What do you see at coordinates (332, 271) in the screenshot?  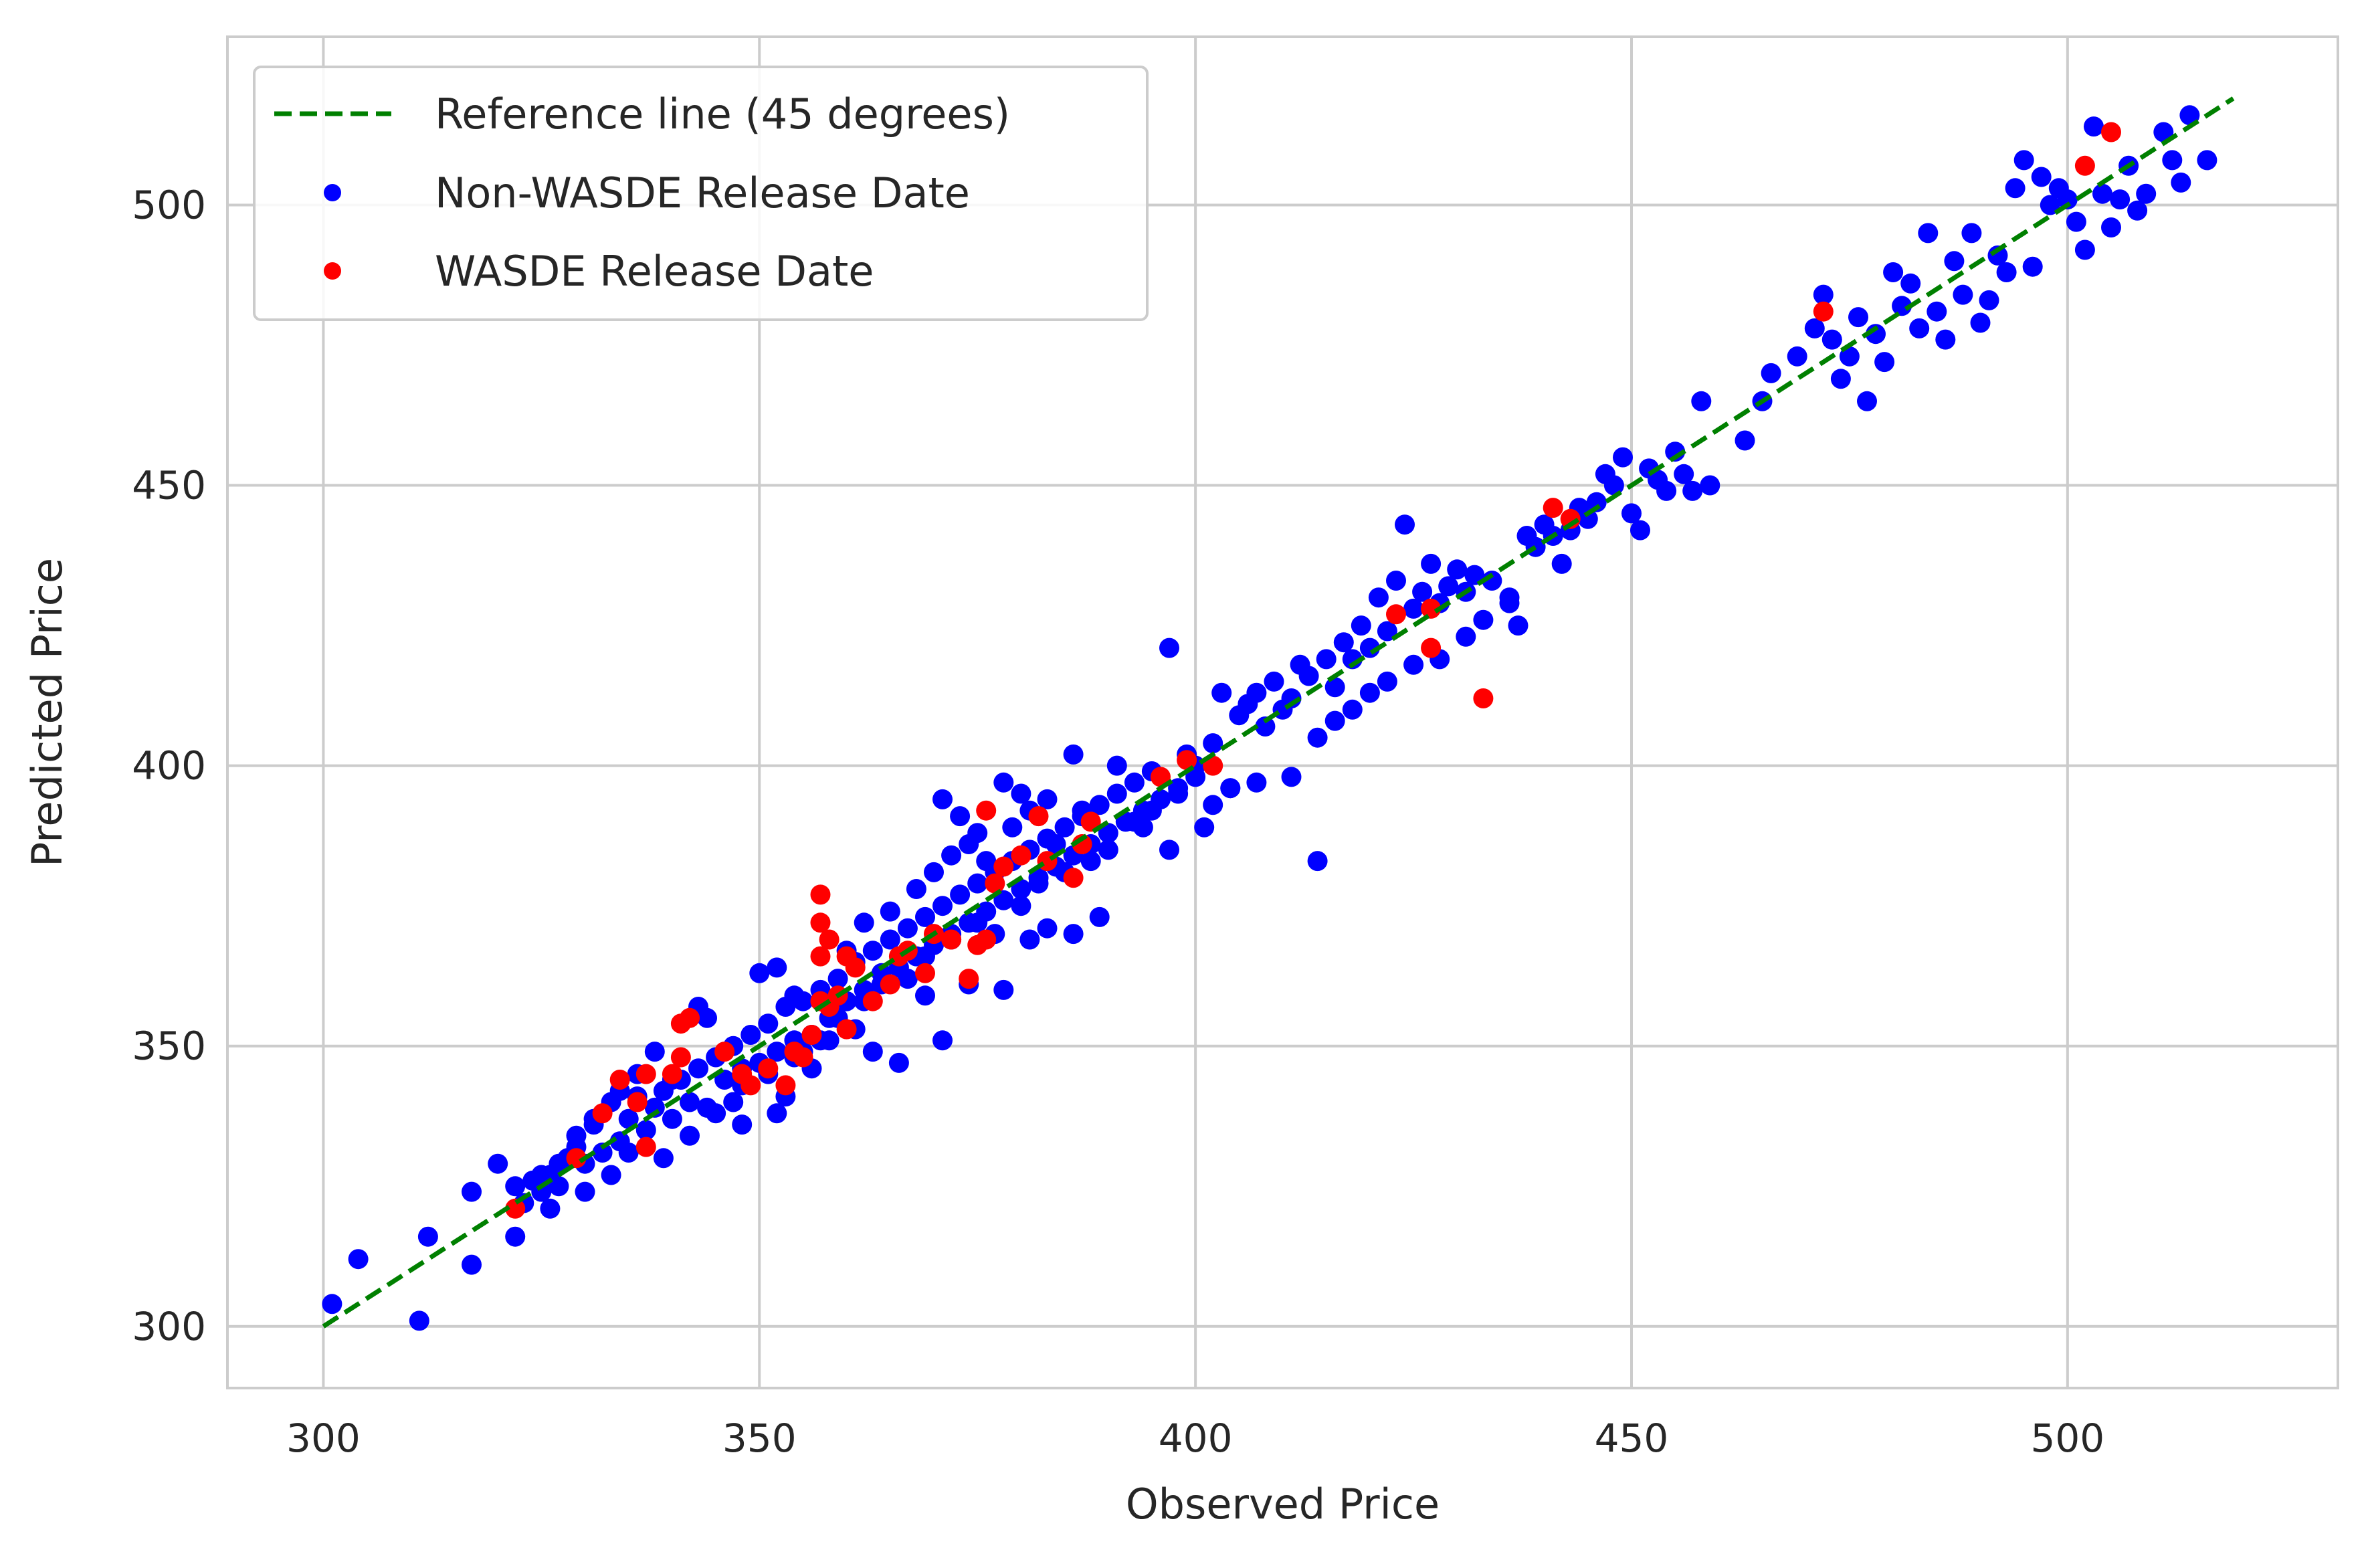 I see `legend-wasde-swatch` at bounding box center [332, 271].